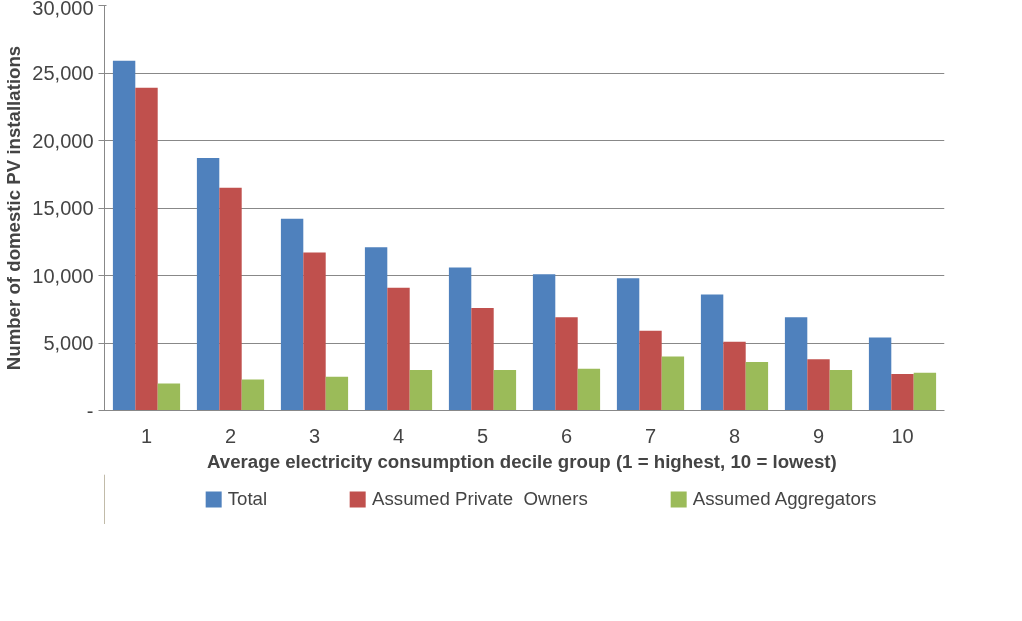 The image size is (1022, 621). Describe the element at coordinates (63, 140) in the screenshot. I see `y-tick-label: 20,000` at that location.